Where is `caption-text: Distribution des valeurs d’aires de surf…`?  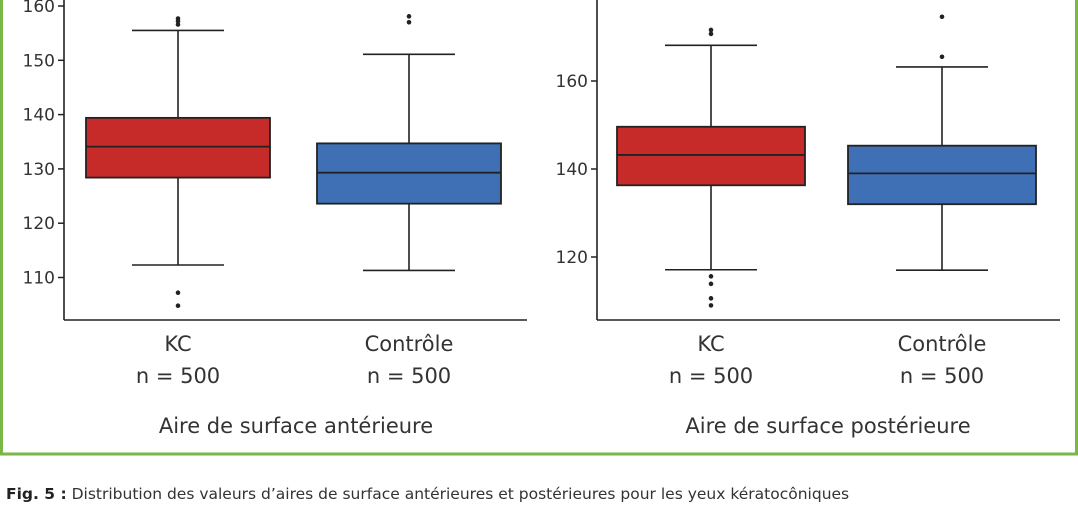 caption-text: Distribution des valeurs d’aires de surf… is located at coordinates (458, 494).